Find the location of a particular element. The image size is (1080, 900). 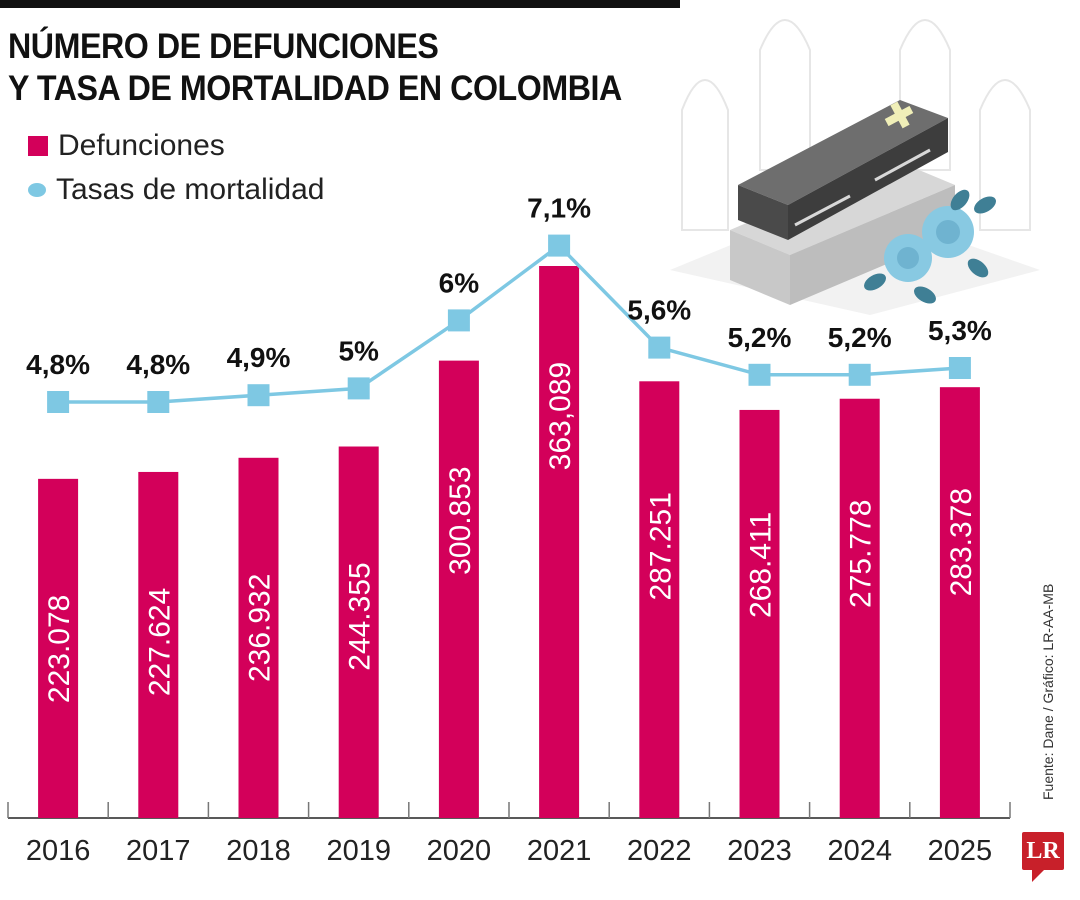

rate-value-label: 7,1% is located at coordinates (559, 208).